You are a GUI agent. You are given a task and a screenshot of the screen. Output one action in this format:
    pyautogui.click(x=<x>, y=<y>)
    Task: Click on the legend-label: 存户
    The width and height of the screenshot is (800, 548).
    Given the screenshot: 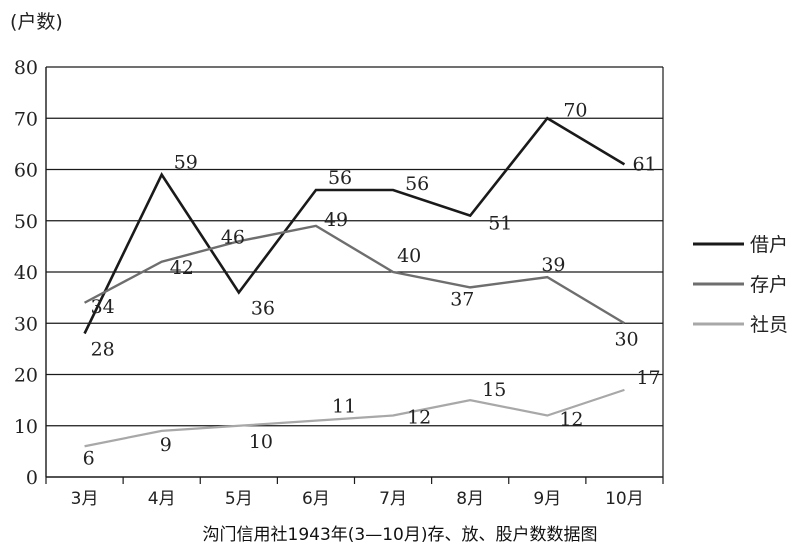 What is the action you would take?
    pyautogui.click(x=769, y=285)
    